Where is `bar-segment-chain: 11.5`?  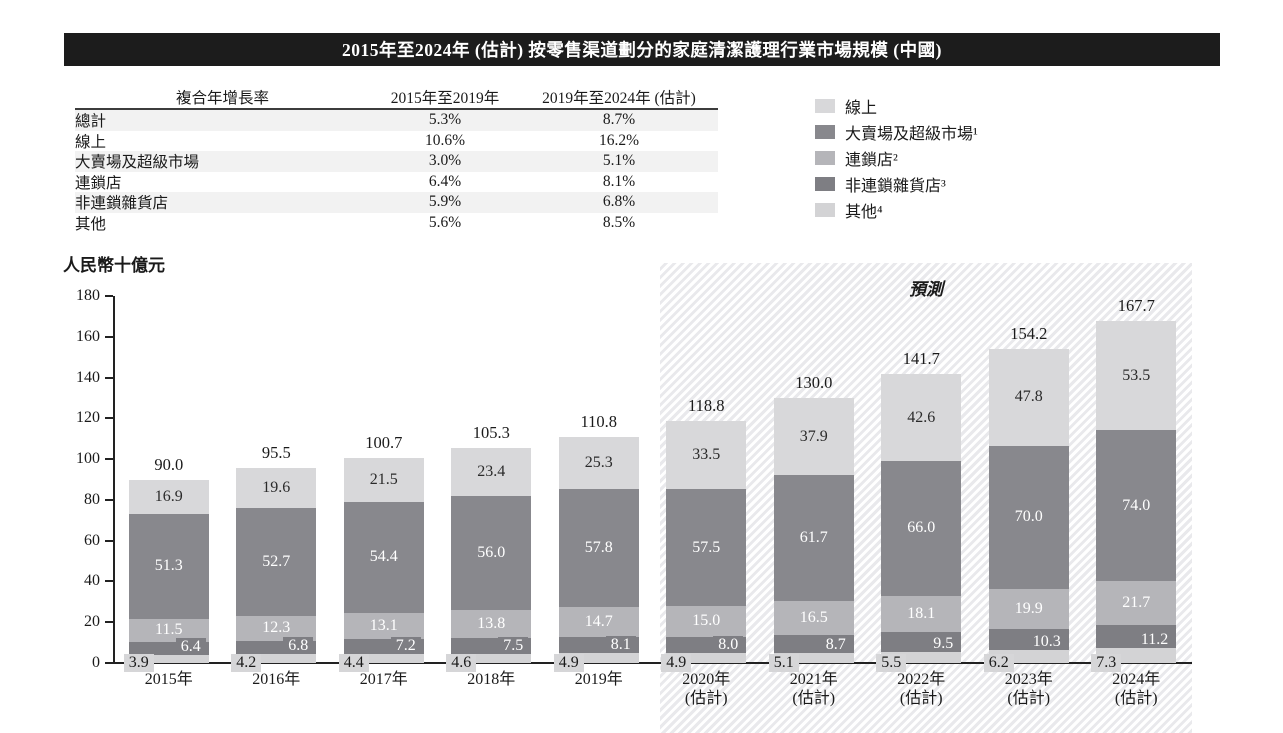 bar-segment-chain: 11.5 is located at coordinates (168, 630).